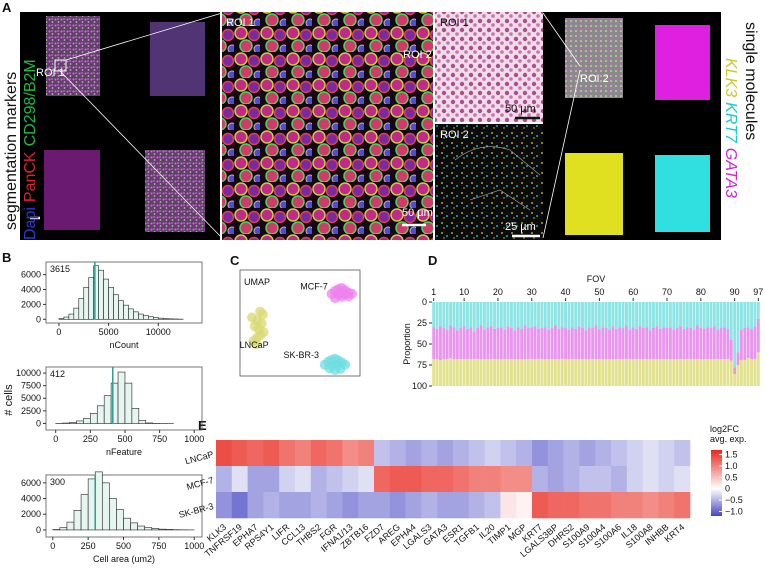  I want to click on panel-label: E, so click(202, 425).